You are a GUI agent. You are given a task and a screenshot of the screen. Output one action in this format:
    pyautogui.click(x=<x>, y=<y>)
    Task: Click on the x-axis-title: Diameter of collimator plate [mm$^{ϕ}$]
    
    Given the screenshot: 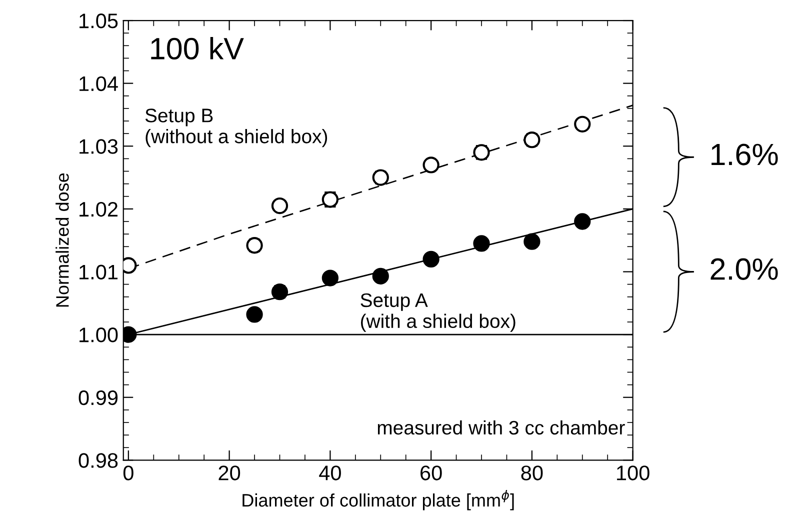 What is the action you would take?
    pyautogui.click(x=378, y=500)
    